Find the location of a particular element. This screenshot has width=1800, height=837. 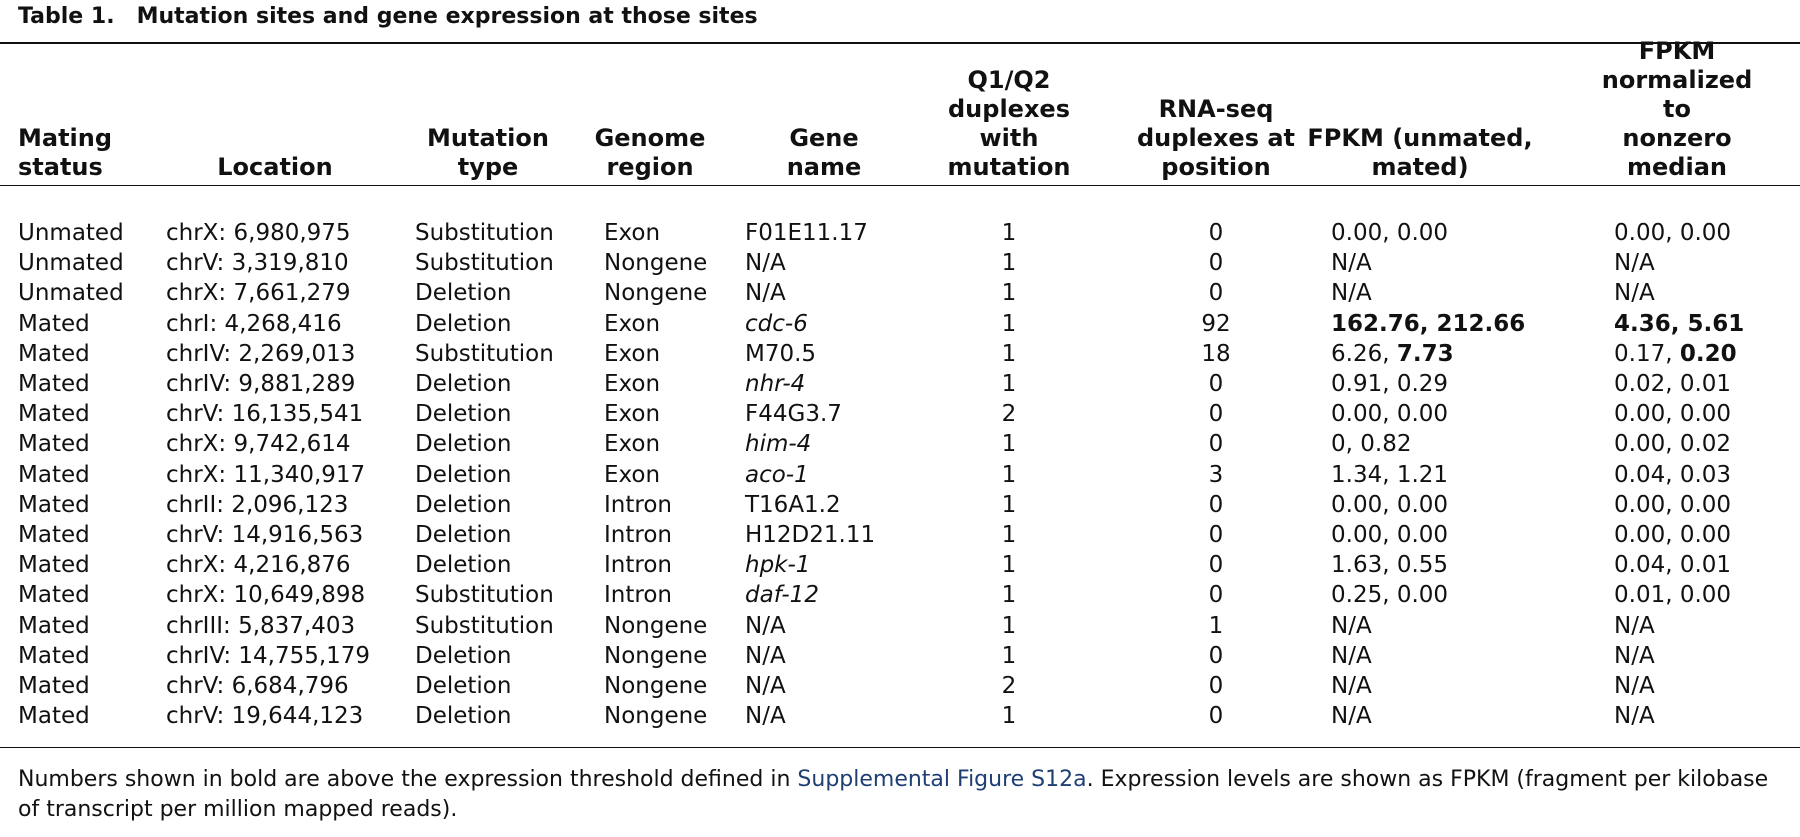

bottom-rule is located at coordinates (900, 747).